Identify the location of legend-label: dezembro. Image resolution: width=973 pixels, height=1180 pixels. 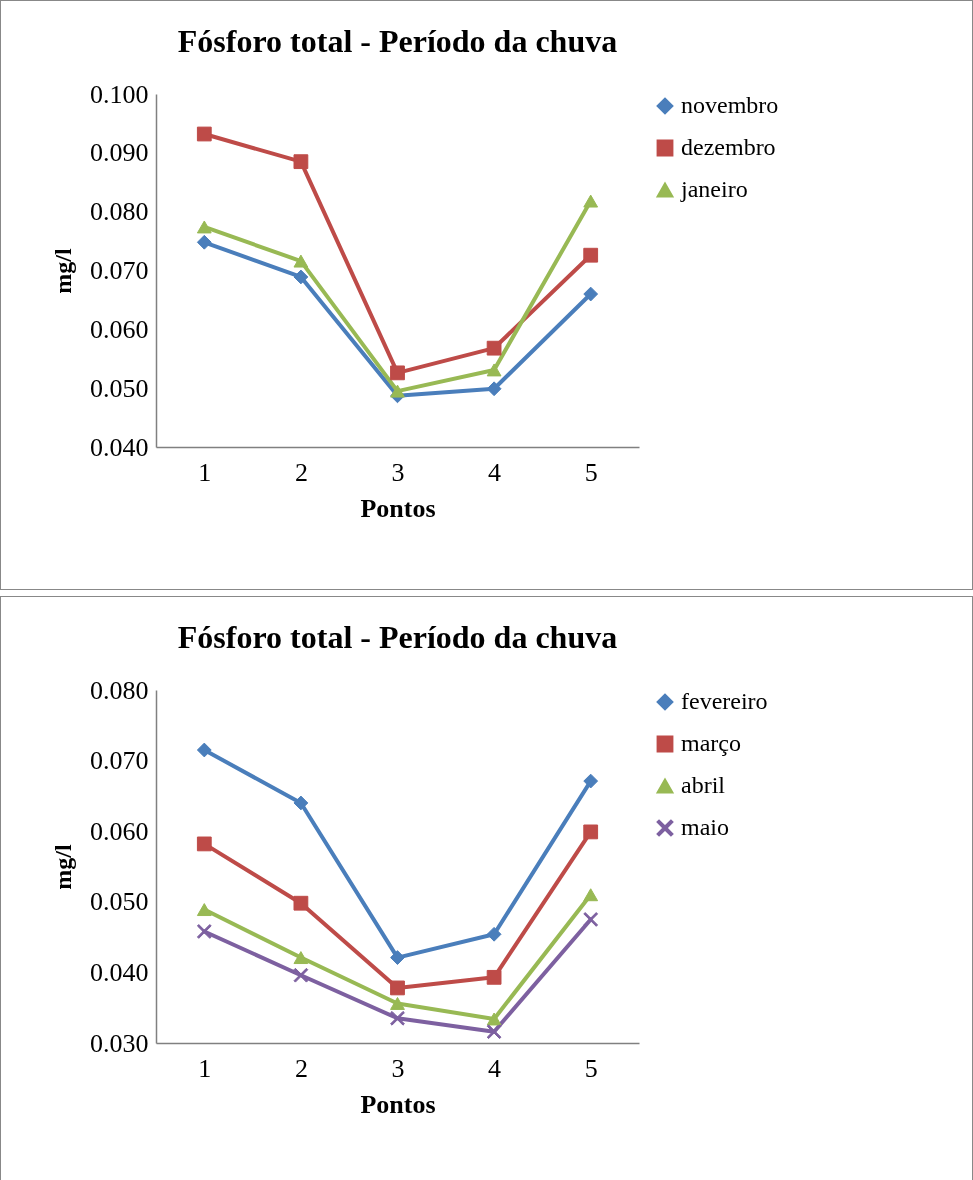
(728, 147).